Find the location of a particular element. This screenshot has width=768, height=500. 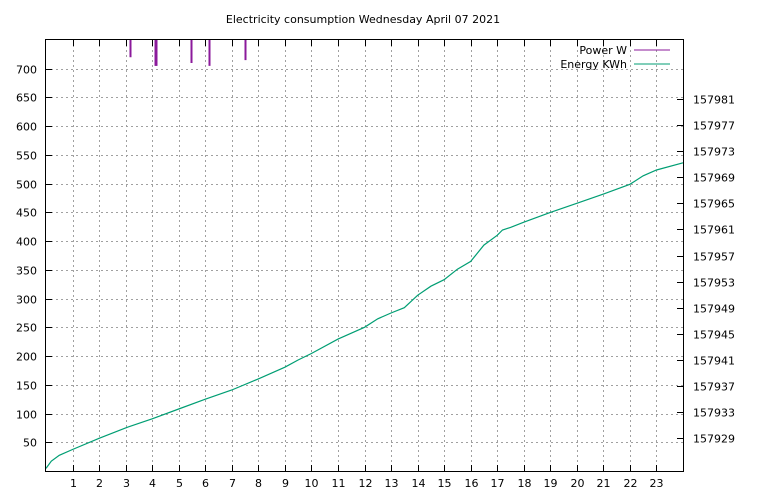

y-tick-label: 100 is located at coordinates (26, 415).